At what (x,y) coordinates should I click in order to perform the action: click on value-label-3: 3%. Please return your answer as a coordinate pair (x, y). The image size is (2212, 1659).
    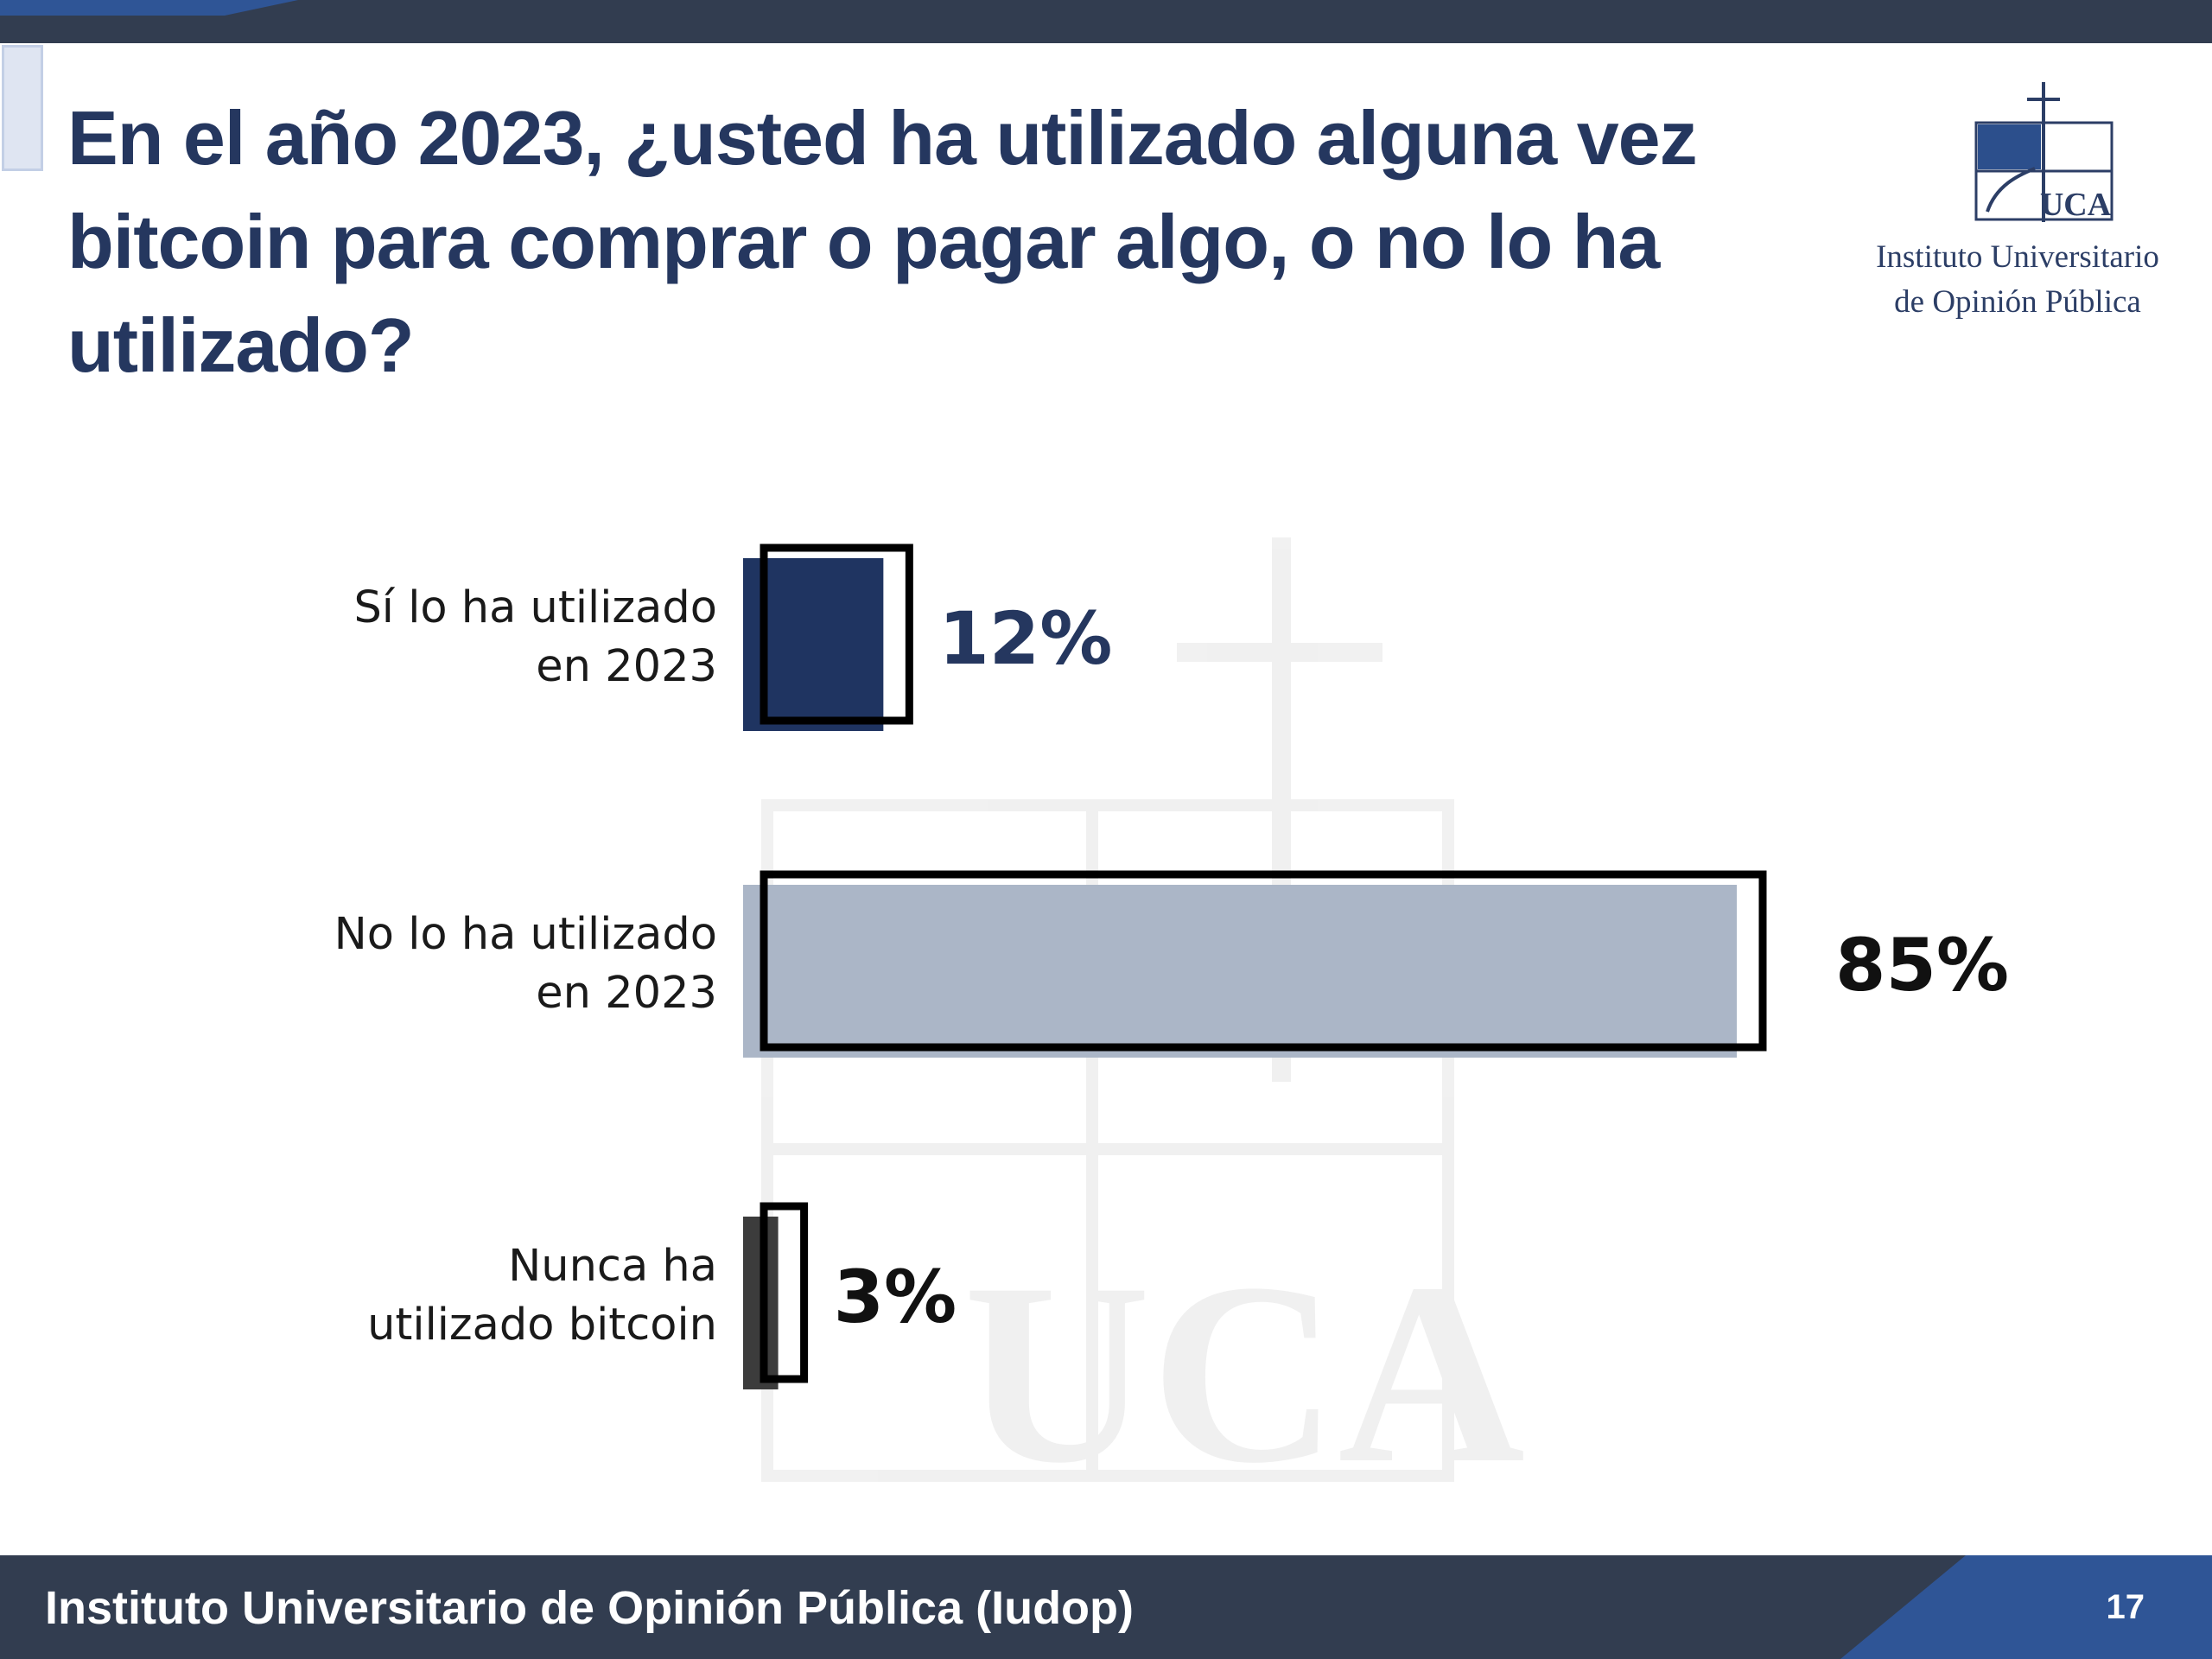
    Looking at the image, I should click on (895, 1297).